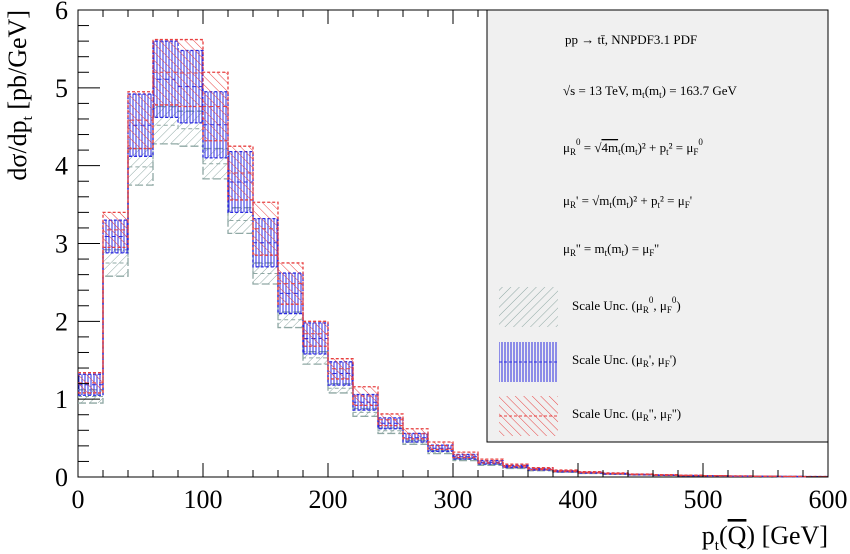 The width and height of the screenshot is (850, 554). I want to click on x-tick-label: 100, so click(203, 499).